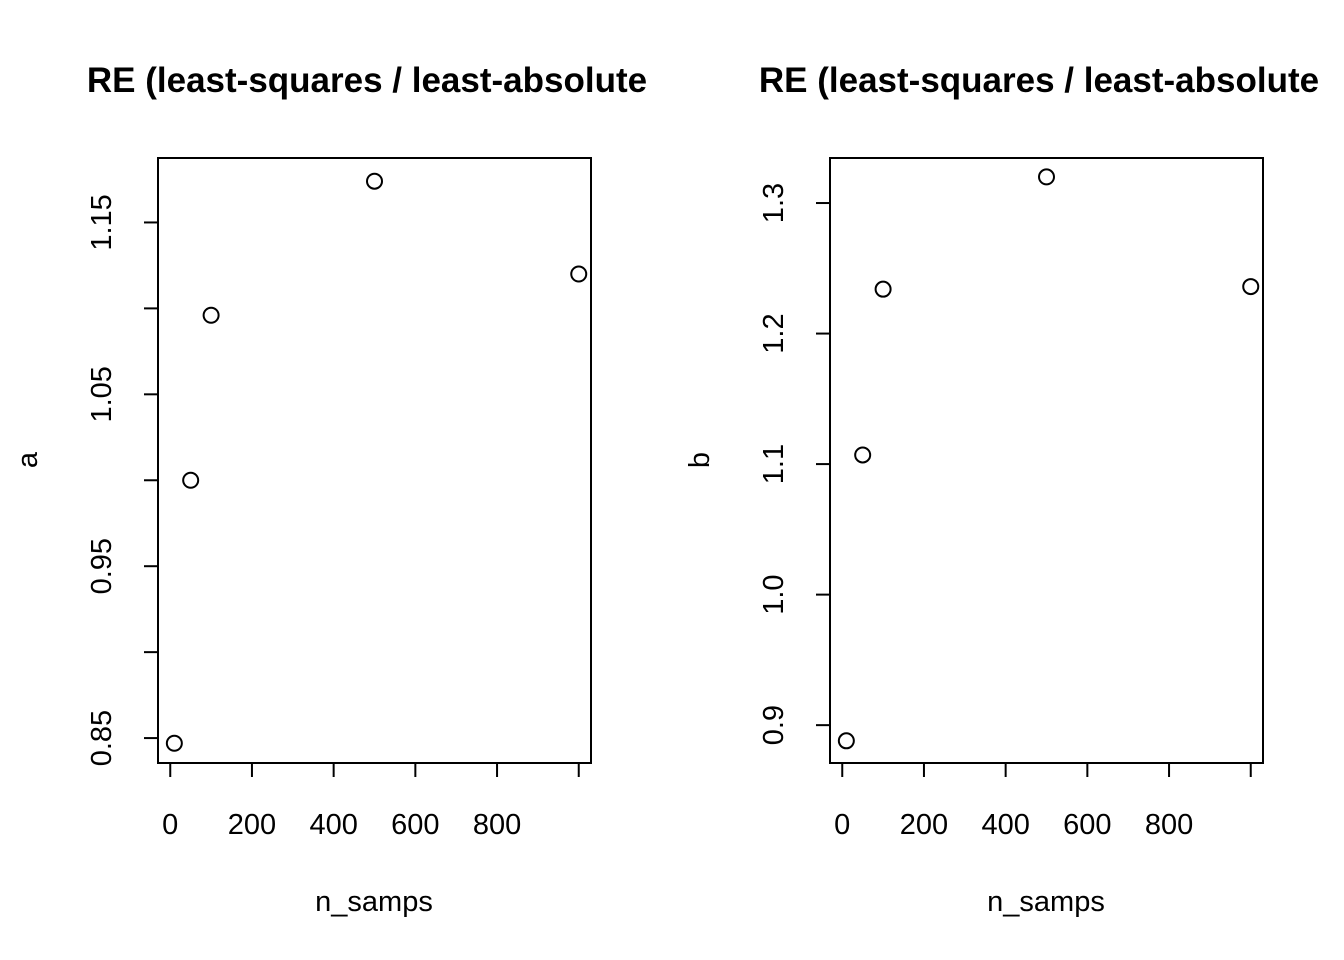  Describe the element at coordinates (252, 825) in the screenshot. I see `panel-a-x-tick-label: 200` at that location.